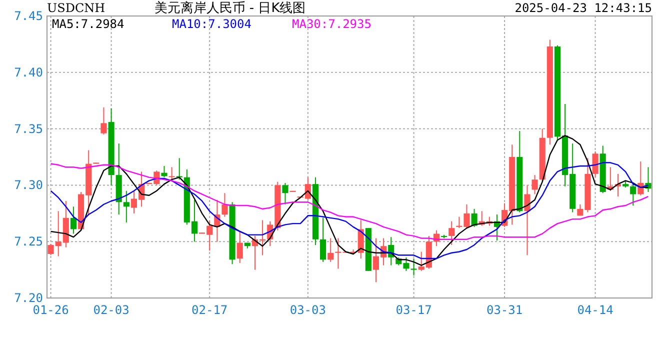 The width and height of the screenshot is (660, 360). I want to click on x-tick-label: 04-14, so click(595, 310).